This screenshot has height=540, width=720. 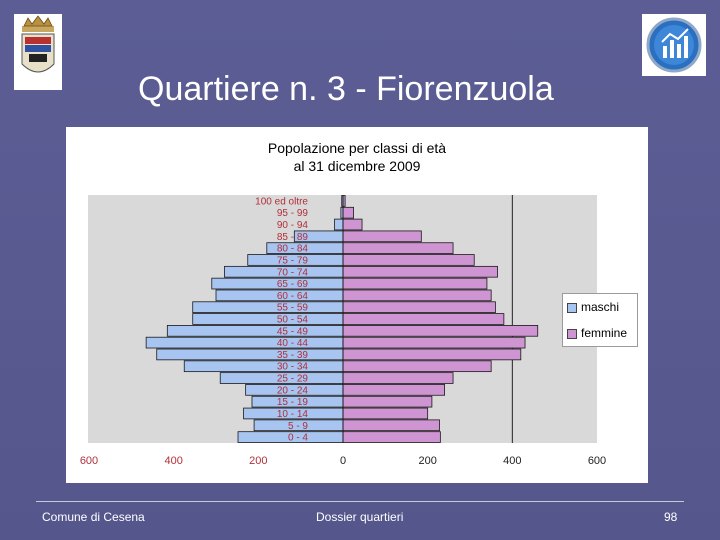 What do you see at coordinates (293, 272) in the screenshot?
I see `category-label: 70 - 74` at bounding box center [293, 272].